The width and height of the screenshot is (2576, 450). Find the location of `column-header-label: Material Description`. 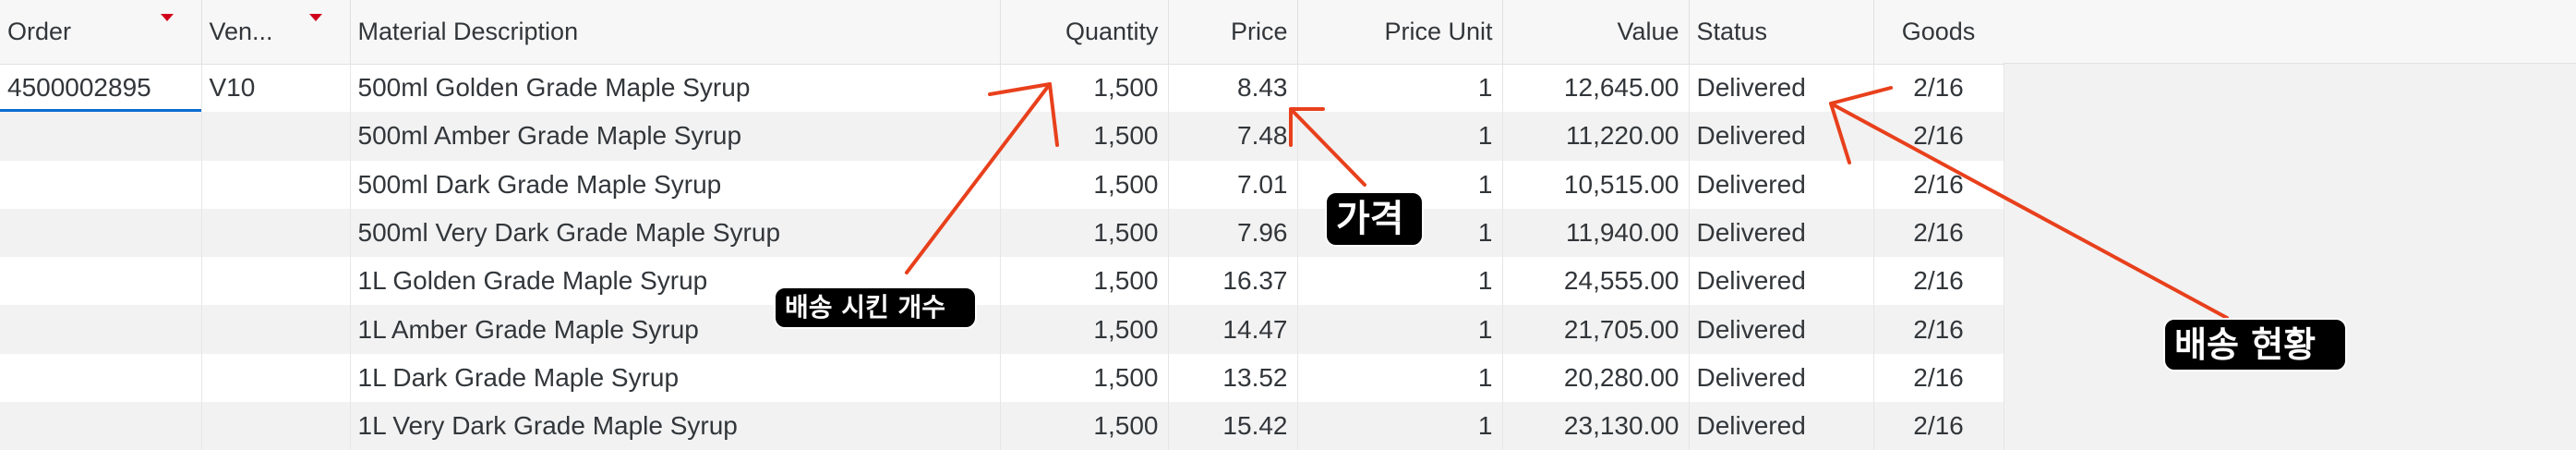

column-header-label: Material Description is located at coordinates (468, 31).